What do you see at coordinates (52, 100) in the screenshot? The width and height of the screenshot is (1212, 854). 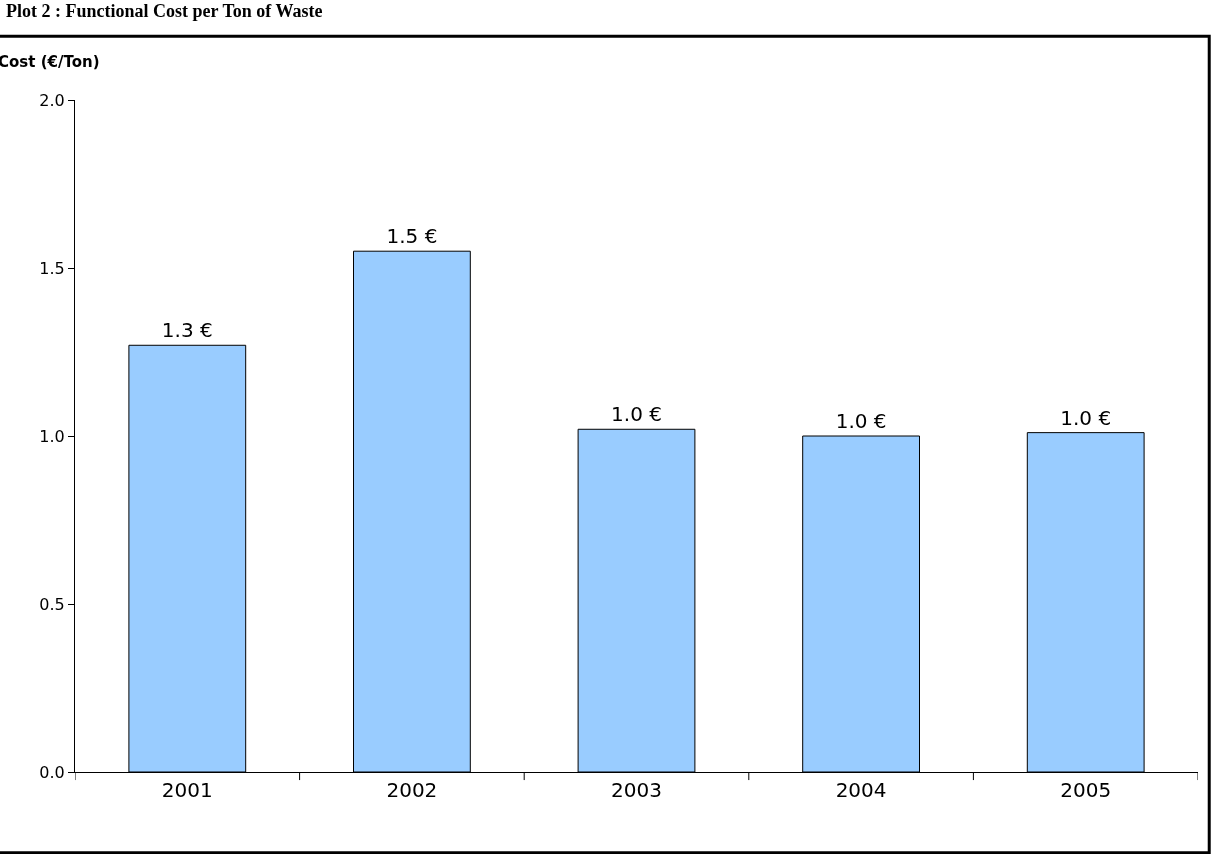 I see `y-tick-label: 2.0` at bounding box center [52, 100].